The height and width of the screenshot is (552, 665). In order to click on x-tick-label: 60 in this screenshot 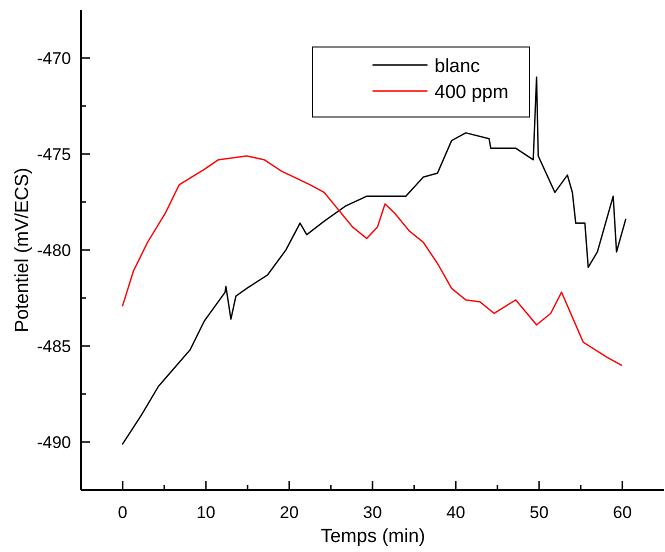, I will do `click(622, 512)`.